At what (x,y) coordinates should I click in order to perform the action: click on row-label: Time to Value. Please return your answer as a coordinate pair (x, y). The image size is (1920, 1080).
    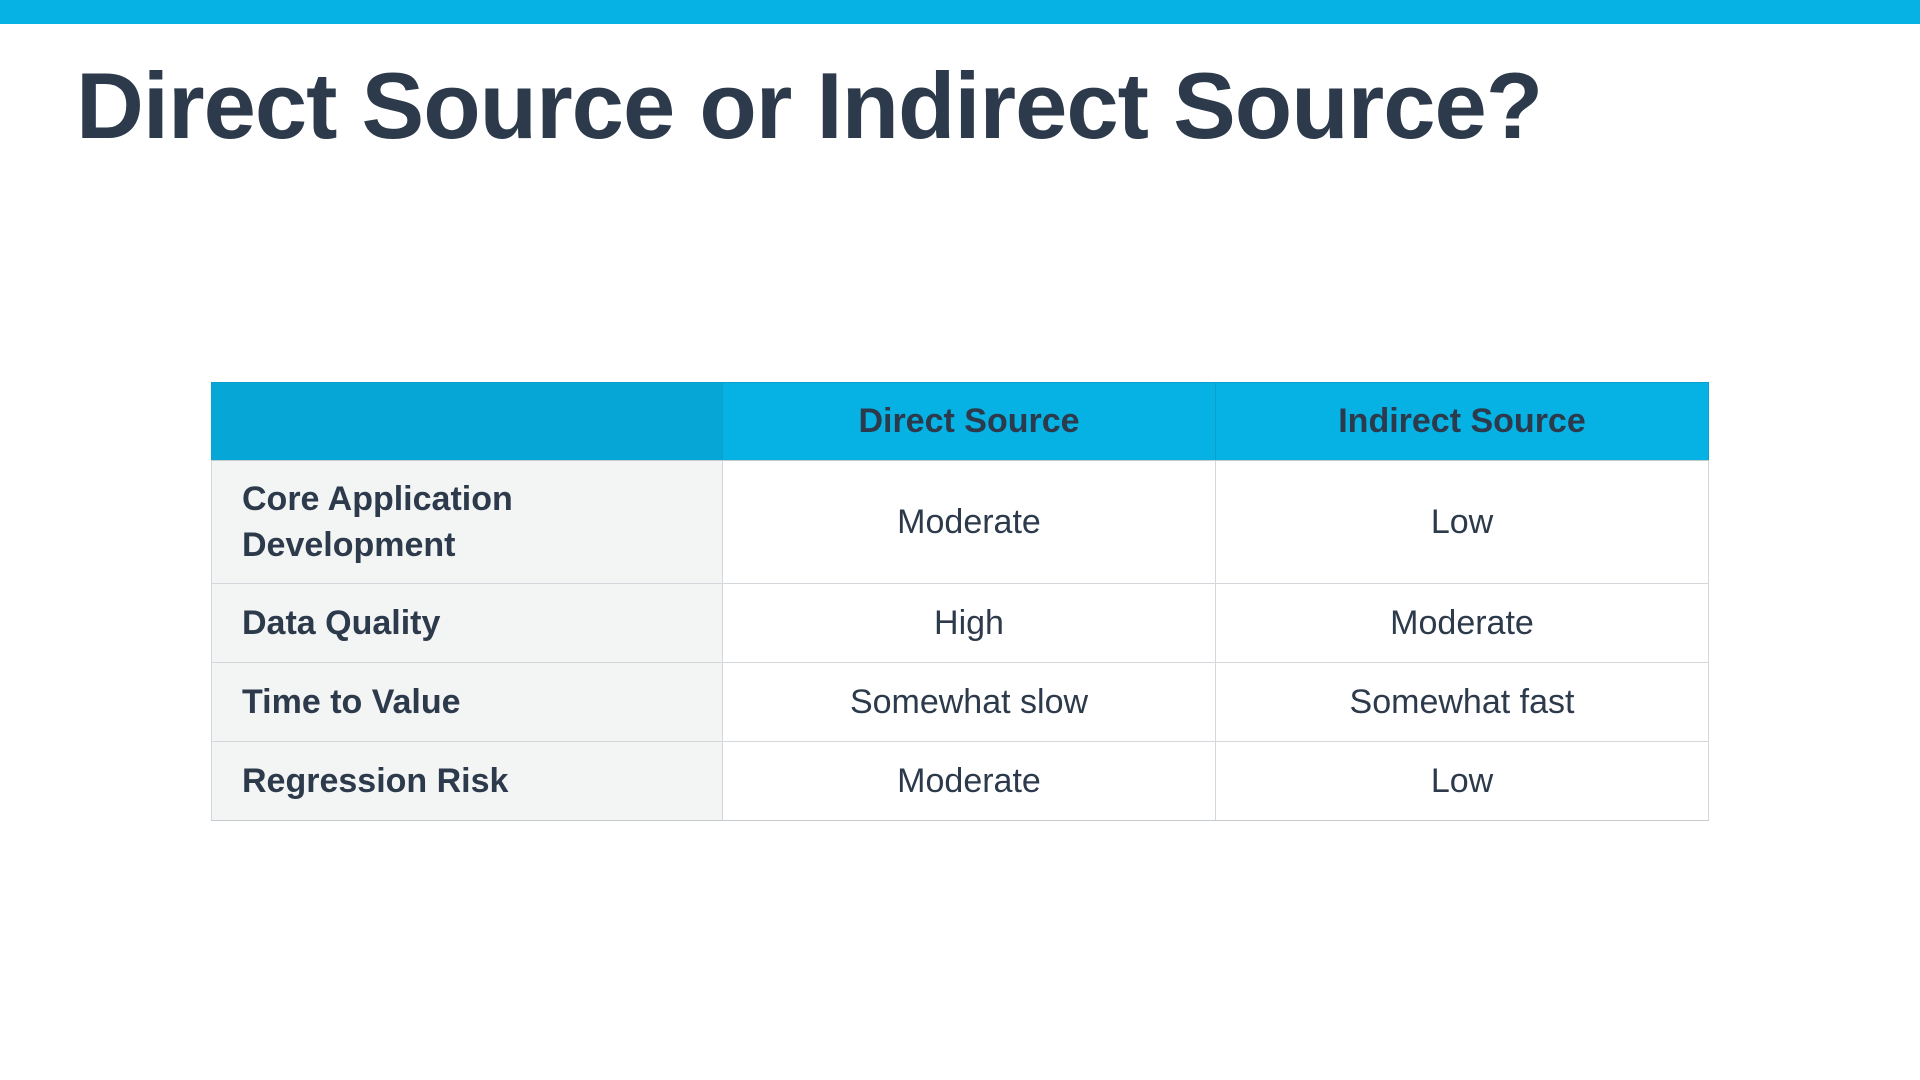
    Looking at the image, I should click on (467, 702).